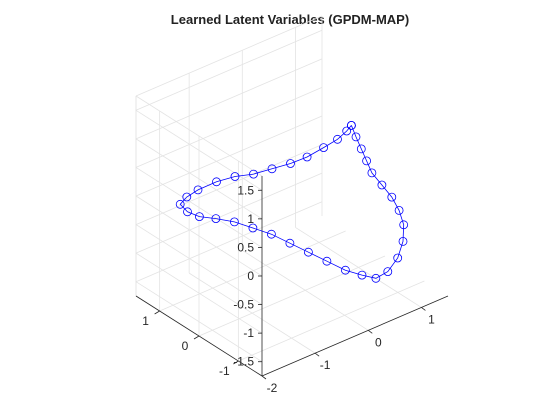 The image size is (560, 420). Describe the element at coordinates (229, 56) in the screenshot. I see `box-top-edge-x` at that location.